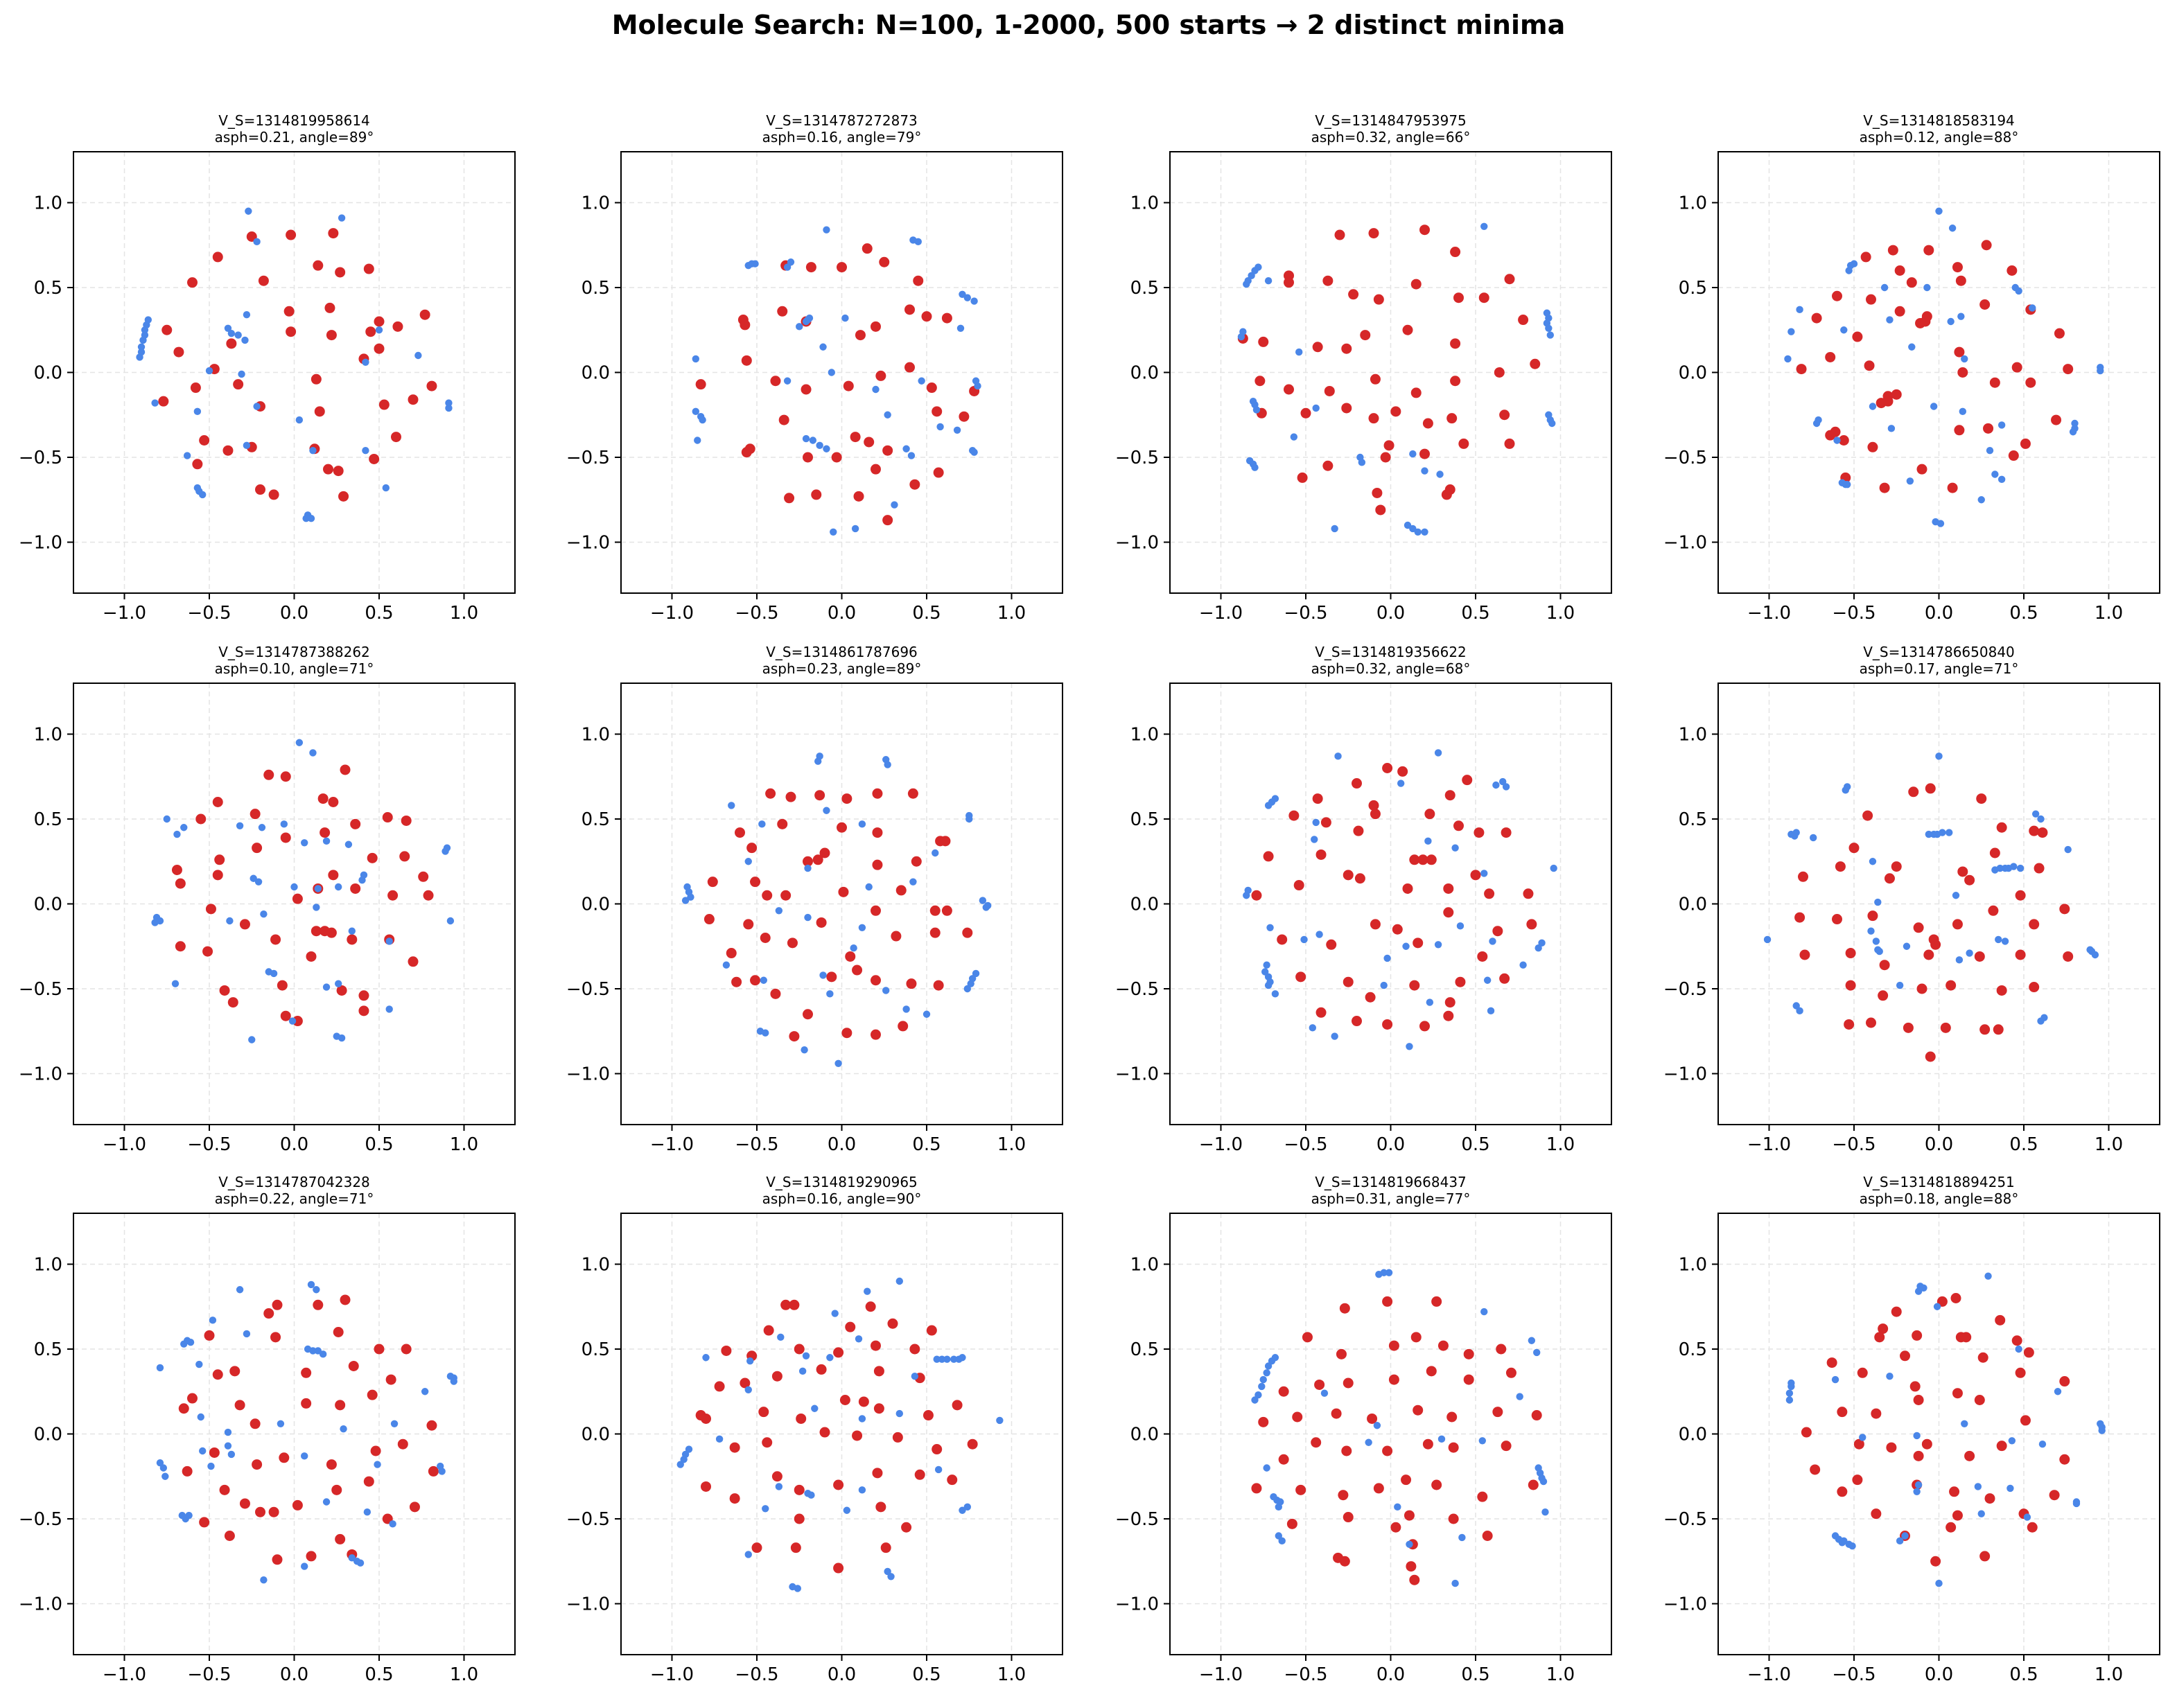  I want to click on y-tick-label: −0.5, so click(1685, 990).